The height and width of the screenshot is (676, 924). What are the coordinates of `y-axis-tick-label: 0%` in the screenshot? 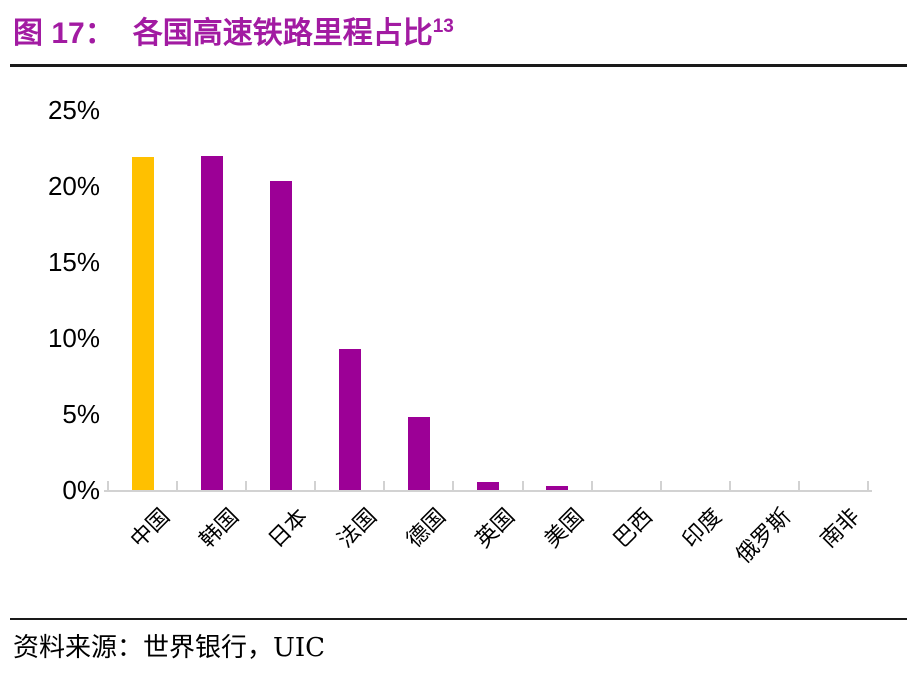 It's located at (81, 490).